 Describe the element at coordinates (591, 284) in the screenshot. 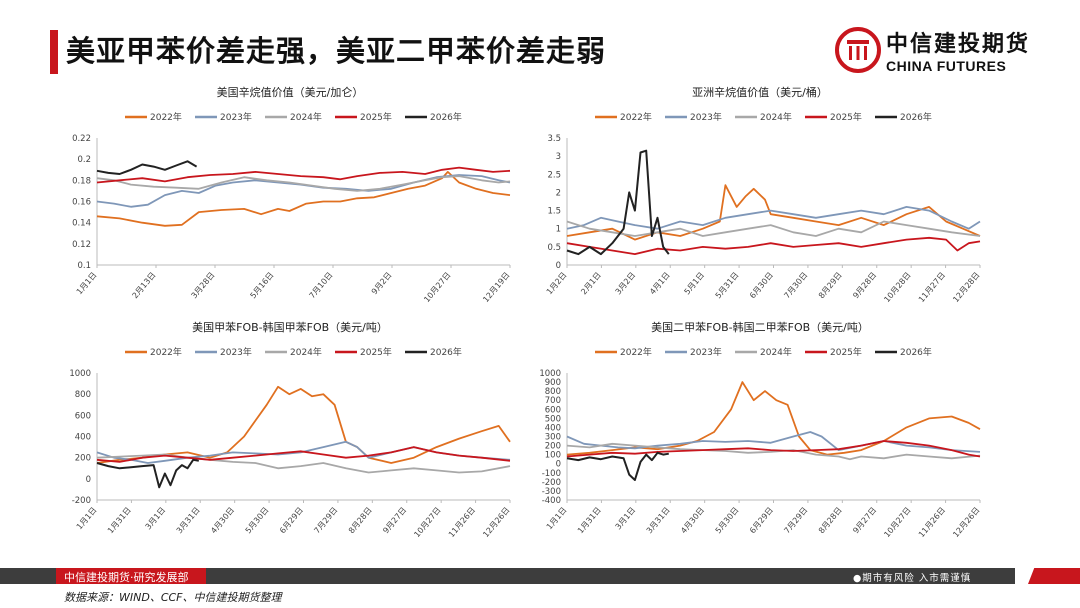

I see `x-tick-label: 2月1日` at that location.